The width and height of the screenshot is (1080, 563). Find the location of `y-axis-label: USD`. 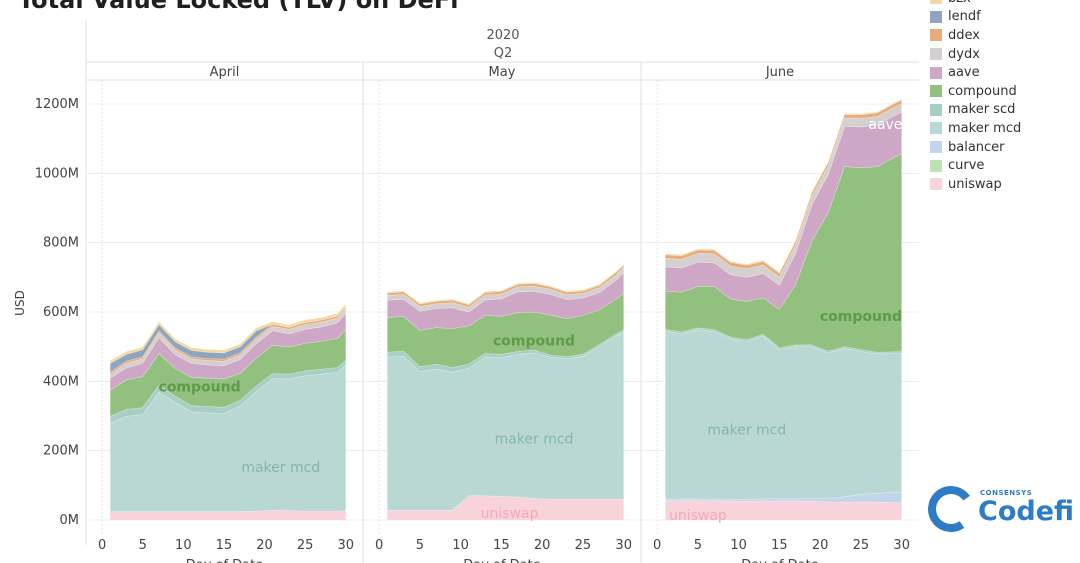

y-axis-label: USD is located at coordinates (20, 303).